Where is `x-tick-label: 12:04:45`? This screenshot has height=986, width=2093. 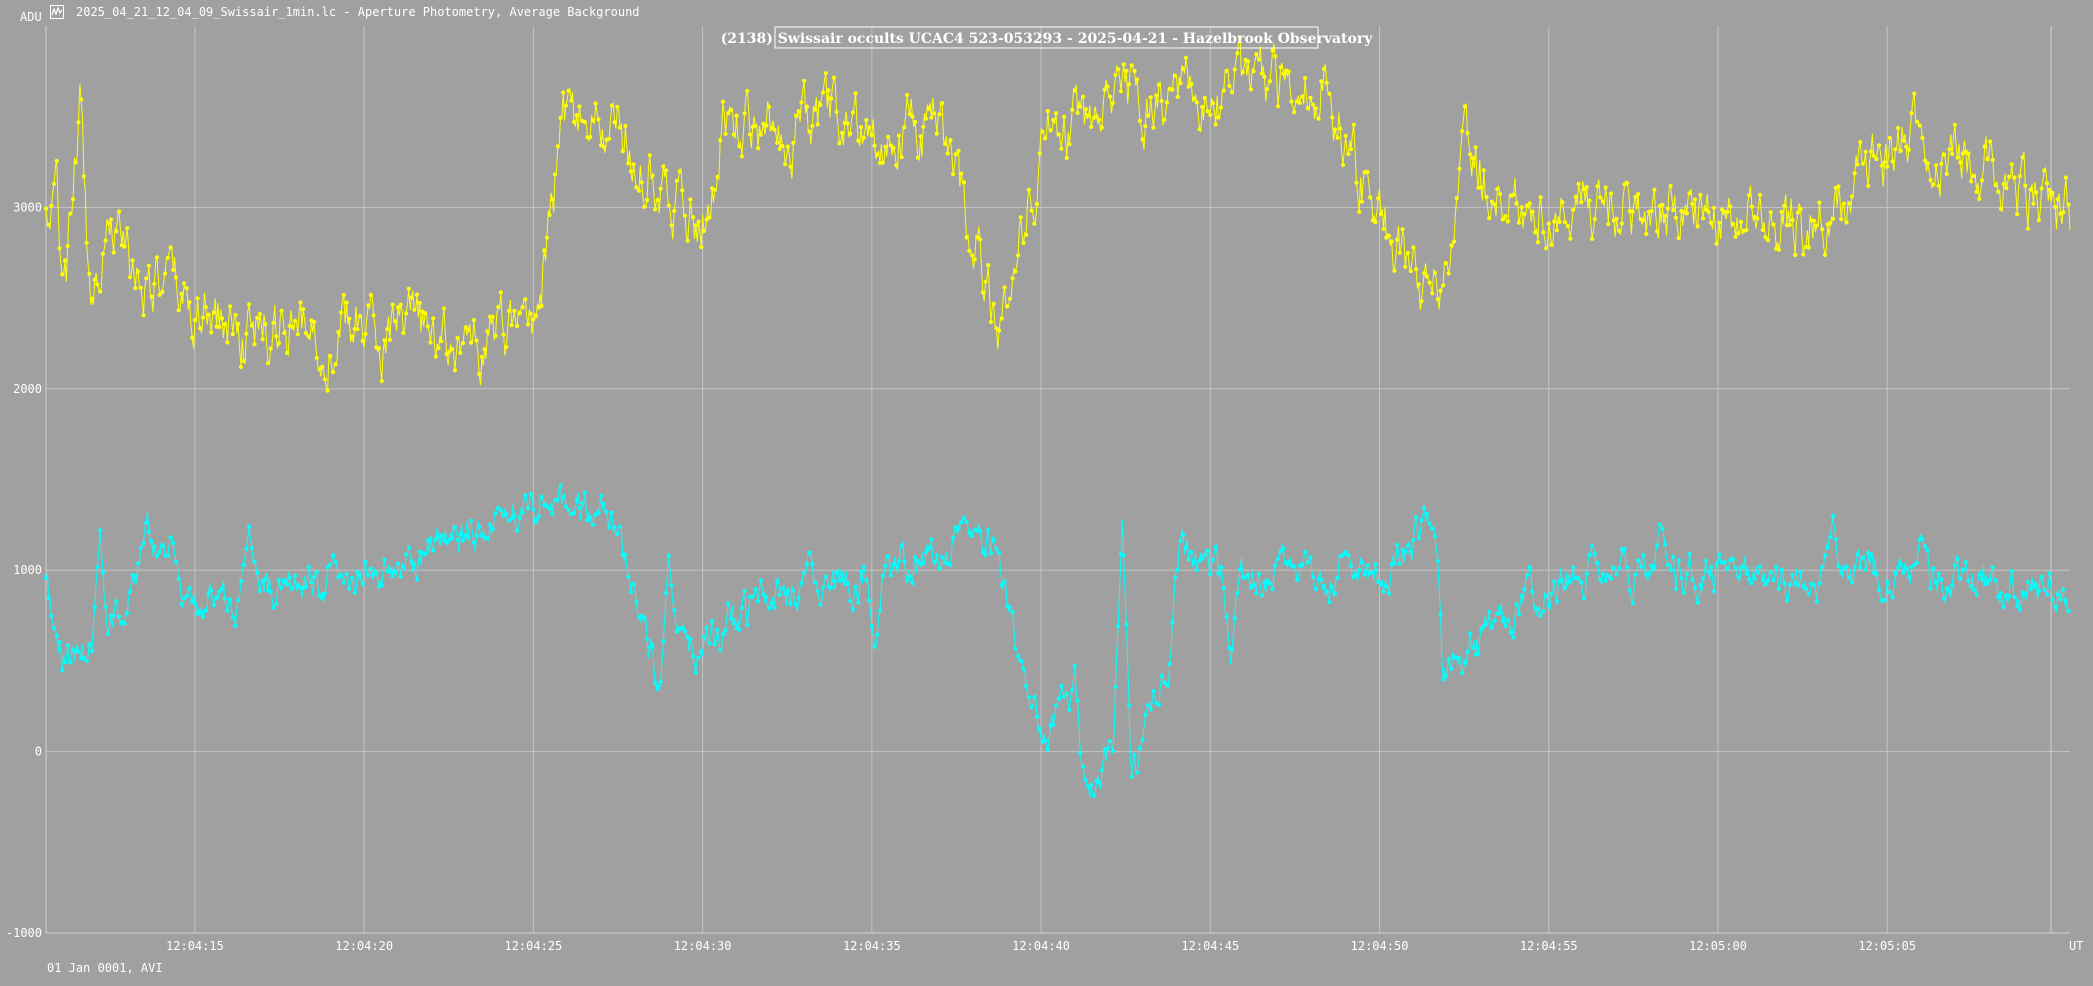 x-tick-label: 12:04:45 is located at coordinates (1210, 946).